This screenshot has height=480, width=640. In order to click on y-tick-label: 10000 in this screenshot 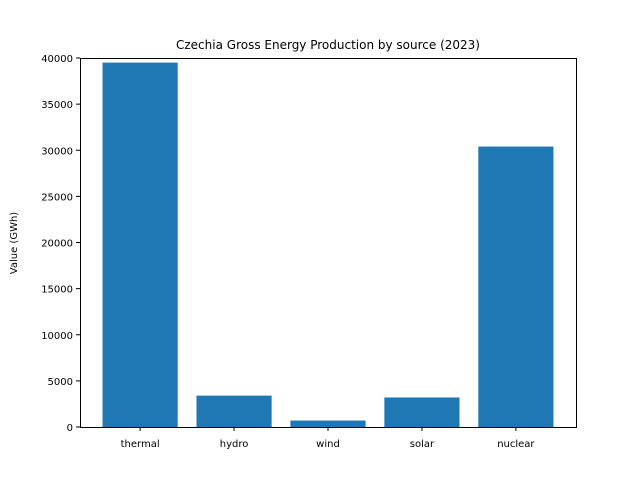, I will do `click(57, 336)`.